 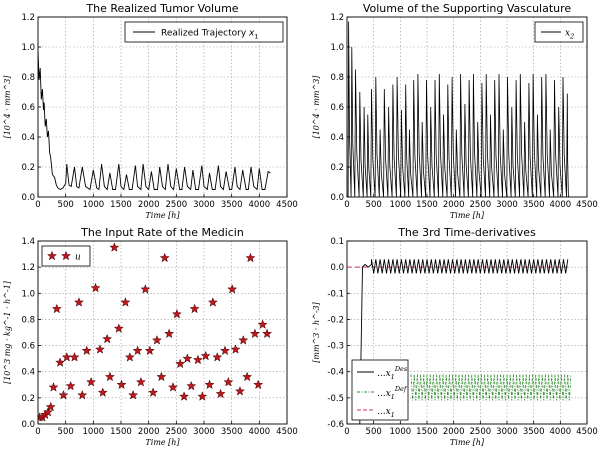 What do you see at coordinates (7, 107) in the screenshot?
I see `y-axis-label: [10^4 · mm^3]` at bounding box center [7, 107].